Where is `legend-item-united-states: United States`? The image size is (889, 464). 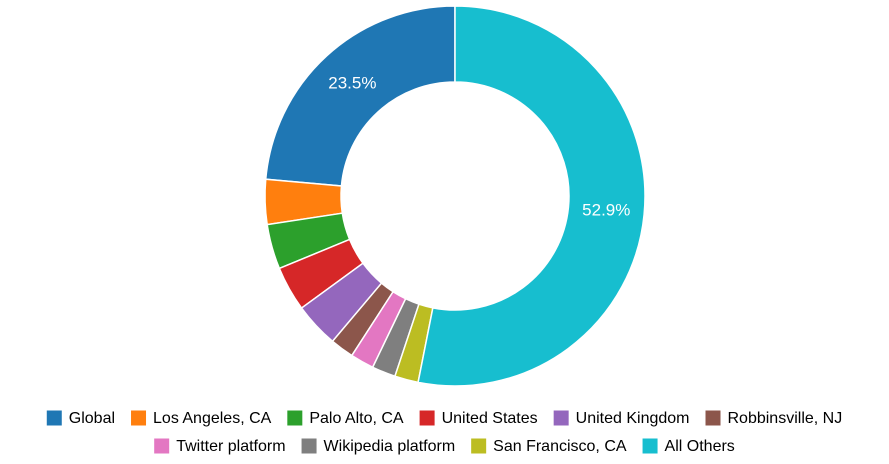
legend-item-united-states: United States is located at coordinates (478, 418).